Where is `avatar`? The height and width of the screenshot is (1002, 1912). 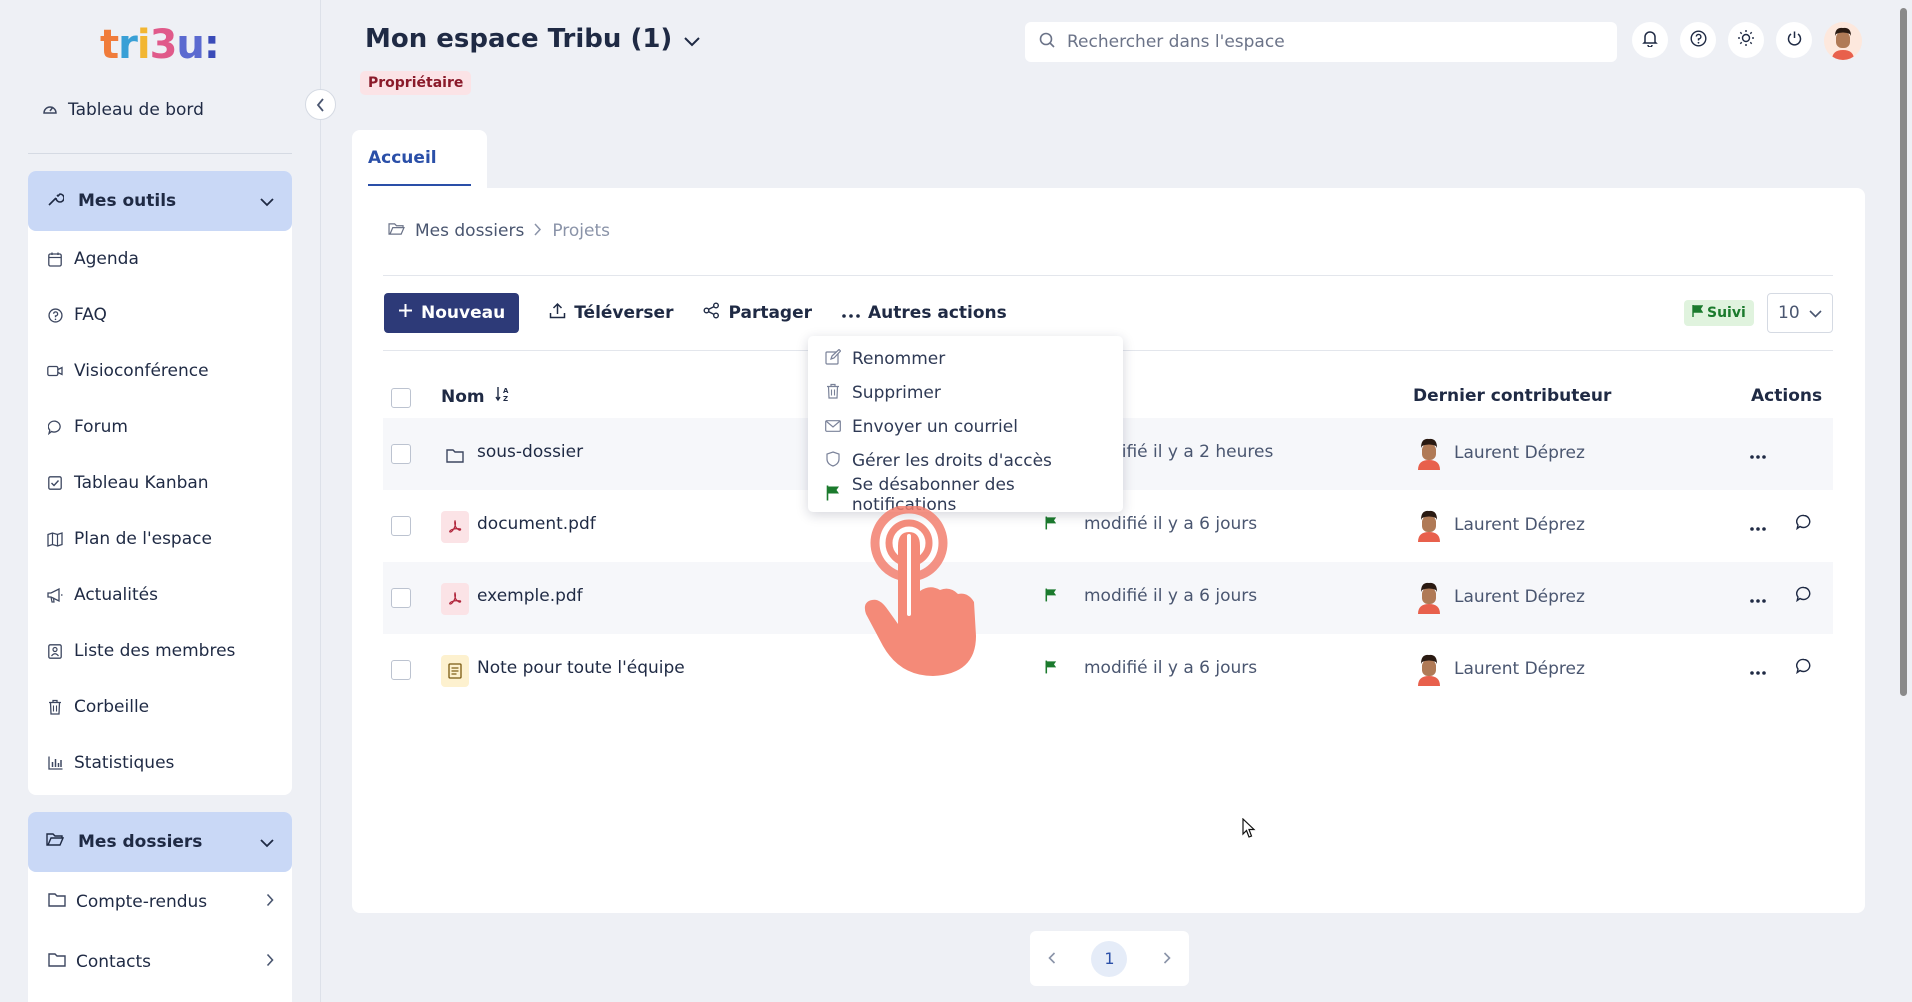
avatar is located at coordinates (1429, 597).